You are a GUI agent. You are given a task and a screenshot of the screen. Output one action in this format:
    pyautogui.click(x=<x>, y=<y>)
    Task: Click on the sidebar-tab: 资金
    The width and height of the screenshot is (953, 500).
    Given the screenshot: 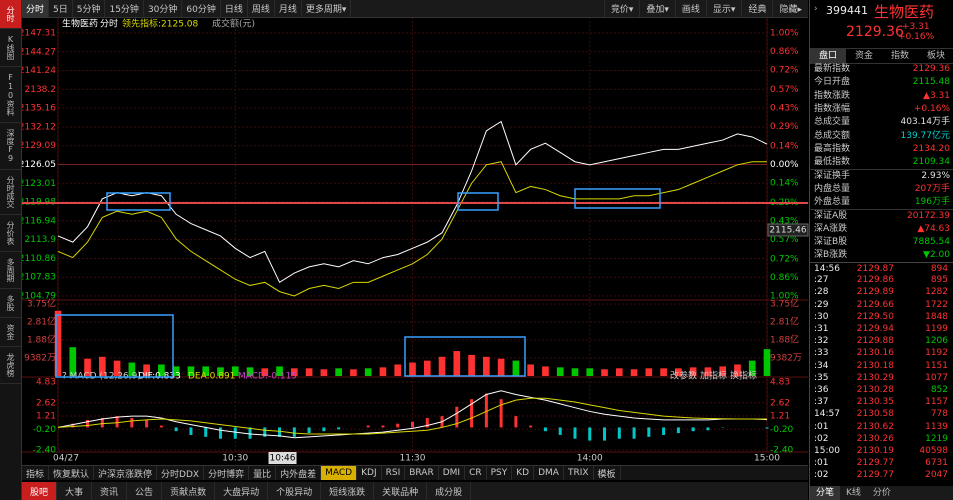 What is the action you would take?
    pyautogui.click(x=10, y=332)
    